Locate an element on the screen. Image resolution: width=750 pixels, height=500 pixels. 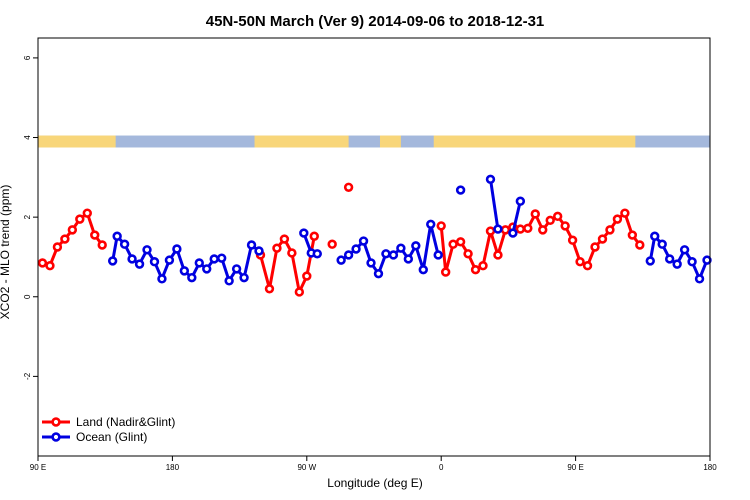
legend-label: Ocean (Glint) is located at coordinates (111, 437).